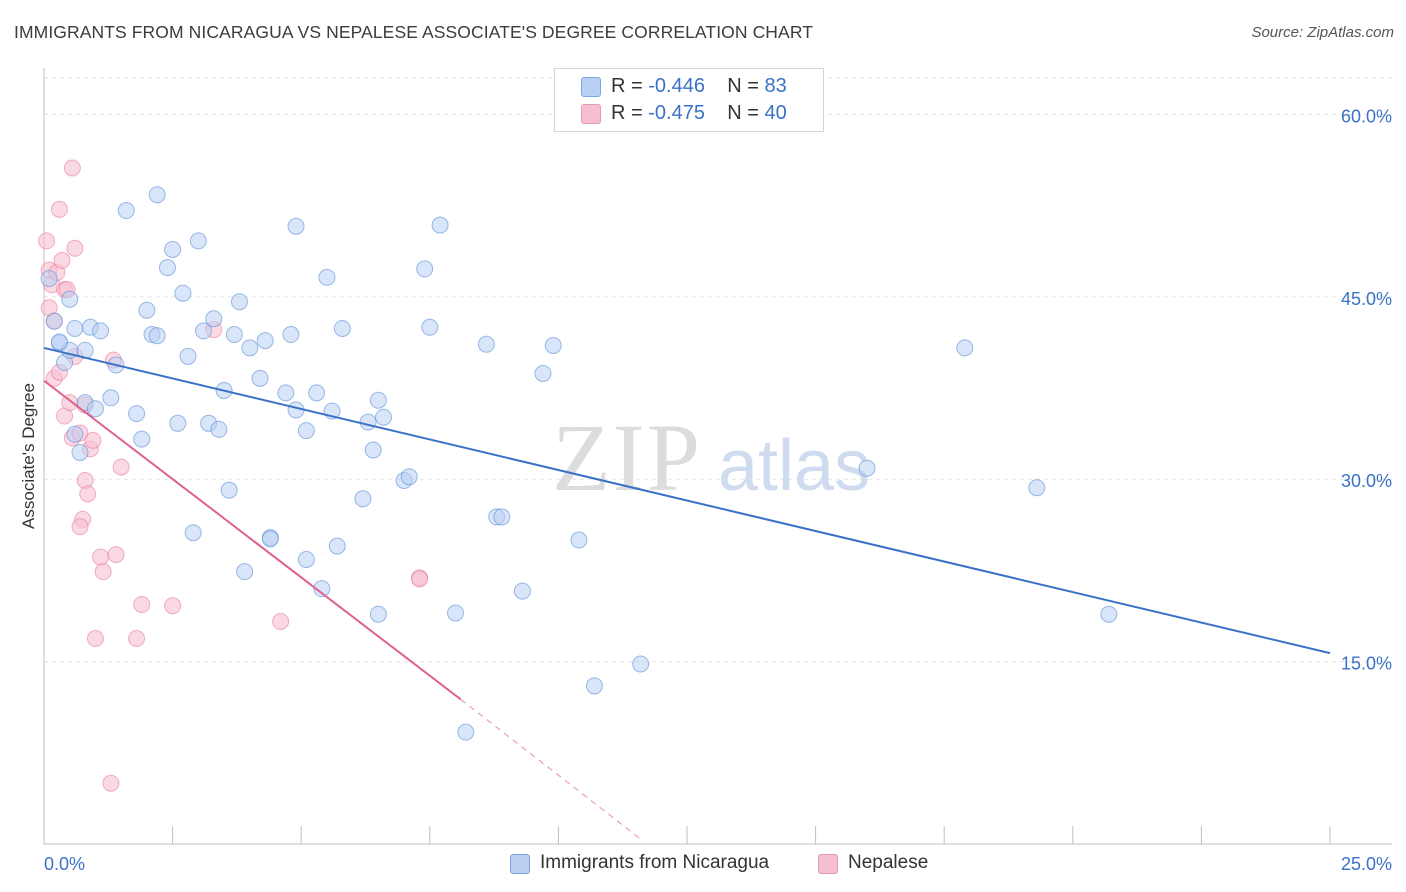 The height and width of the screenshot is (892, 1406). What do you see at coordinates (252, 540) in the screenshot?
I see `trendline-nepalese` at bounding box center [252, 540].